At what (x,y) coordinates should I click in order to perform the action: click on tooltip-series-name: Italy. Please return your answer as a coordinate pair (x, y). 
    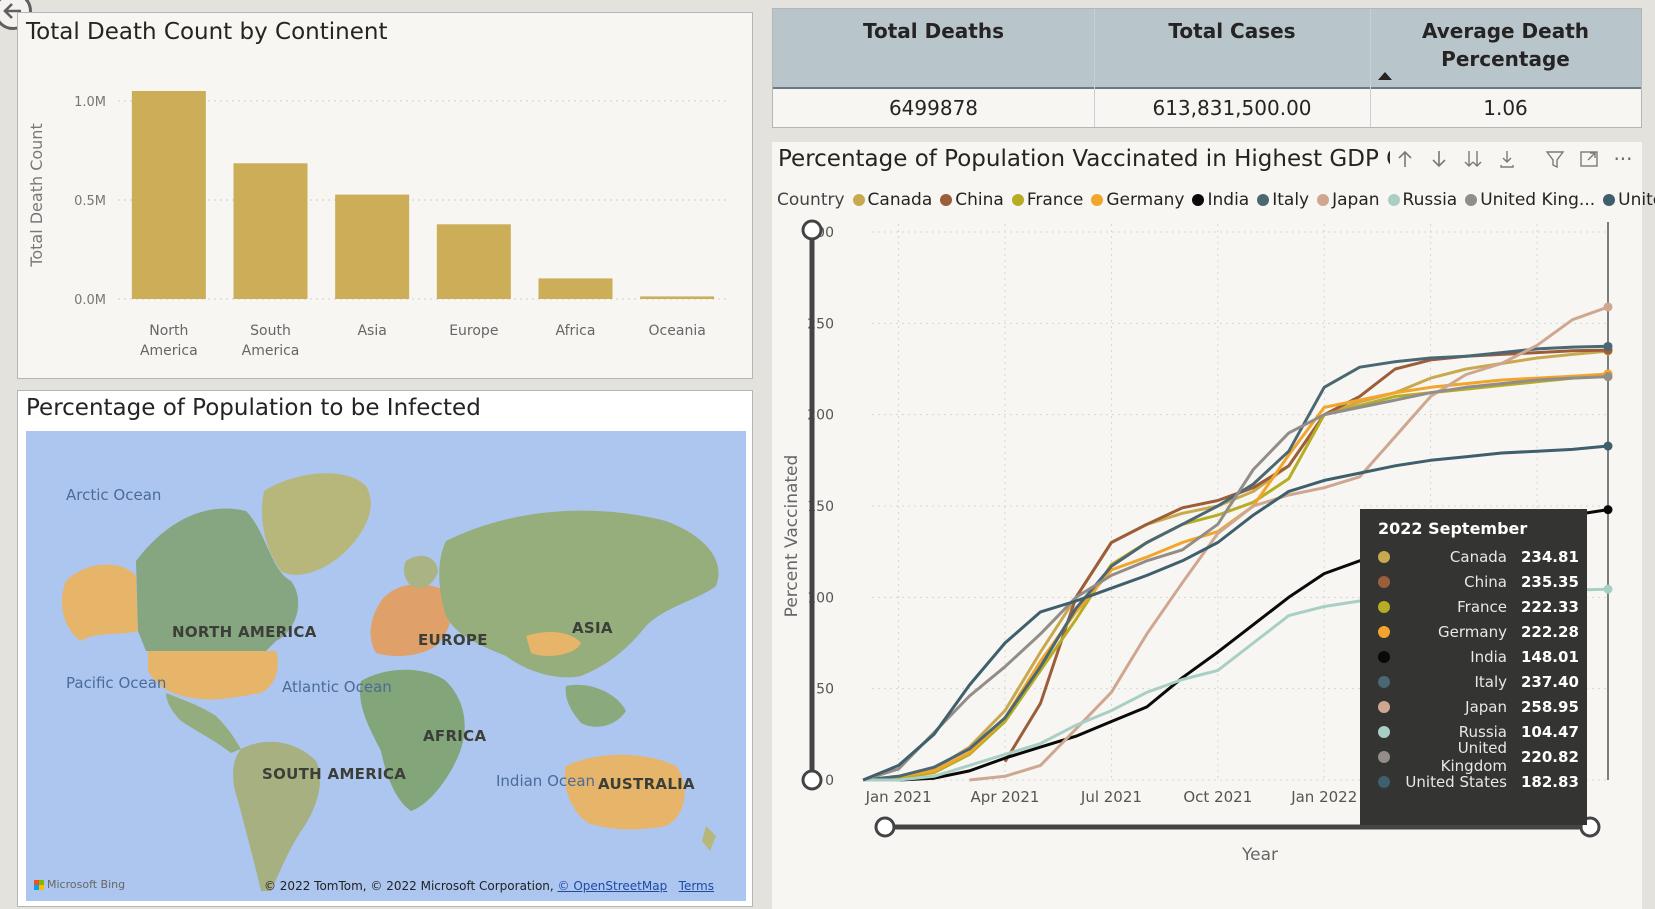
    Looking at the image, I should click on (1490, 681).